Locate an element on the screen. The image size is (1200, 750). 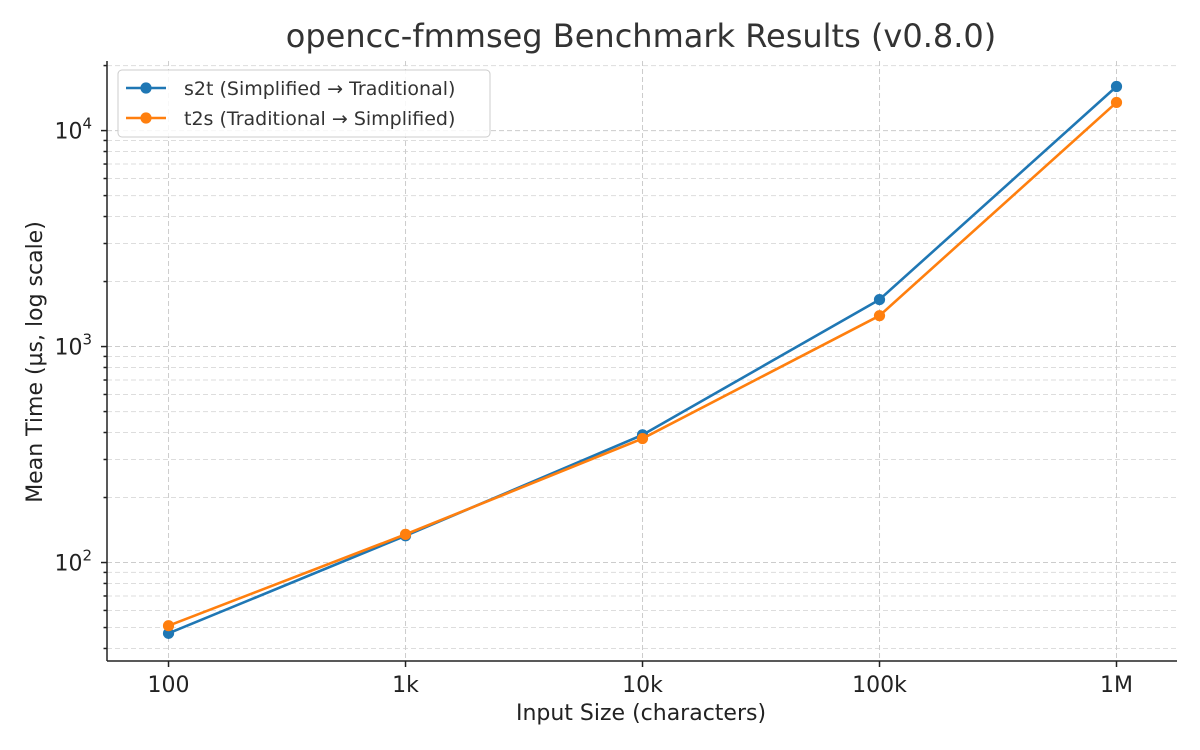
y-tick-label: 10² is located at coordinates (73, 562).